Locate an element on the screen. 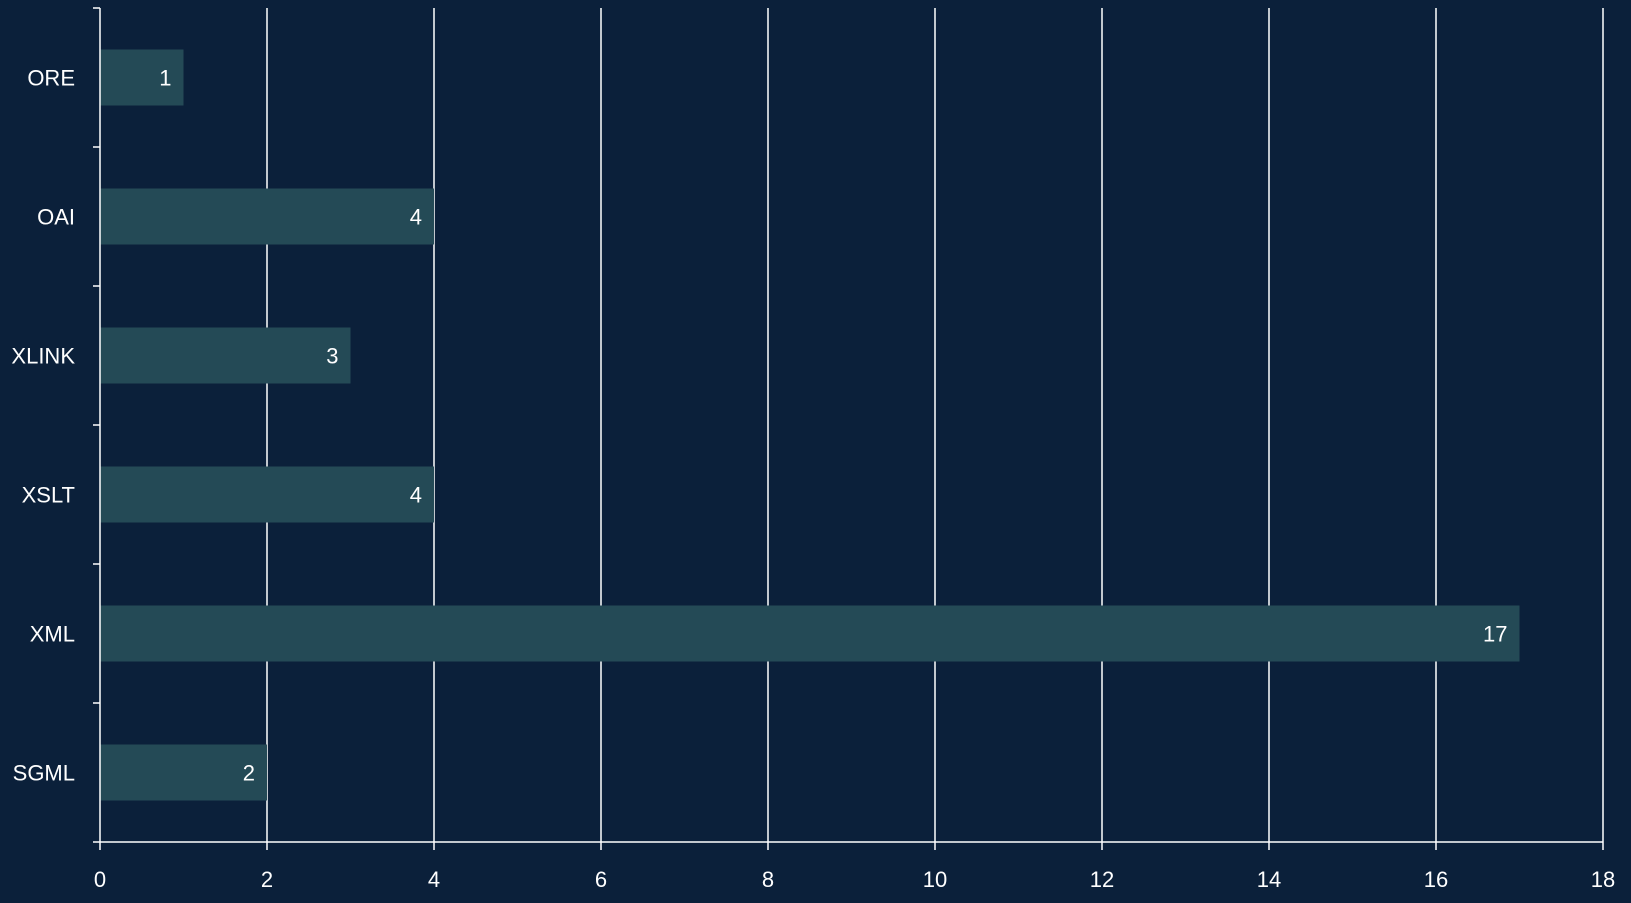 The height and width of the screenshot is (903, 1631). data-label-ore: 1 is located at coordinates (165, 78).